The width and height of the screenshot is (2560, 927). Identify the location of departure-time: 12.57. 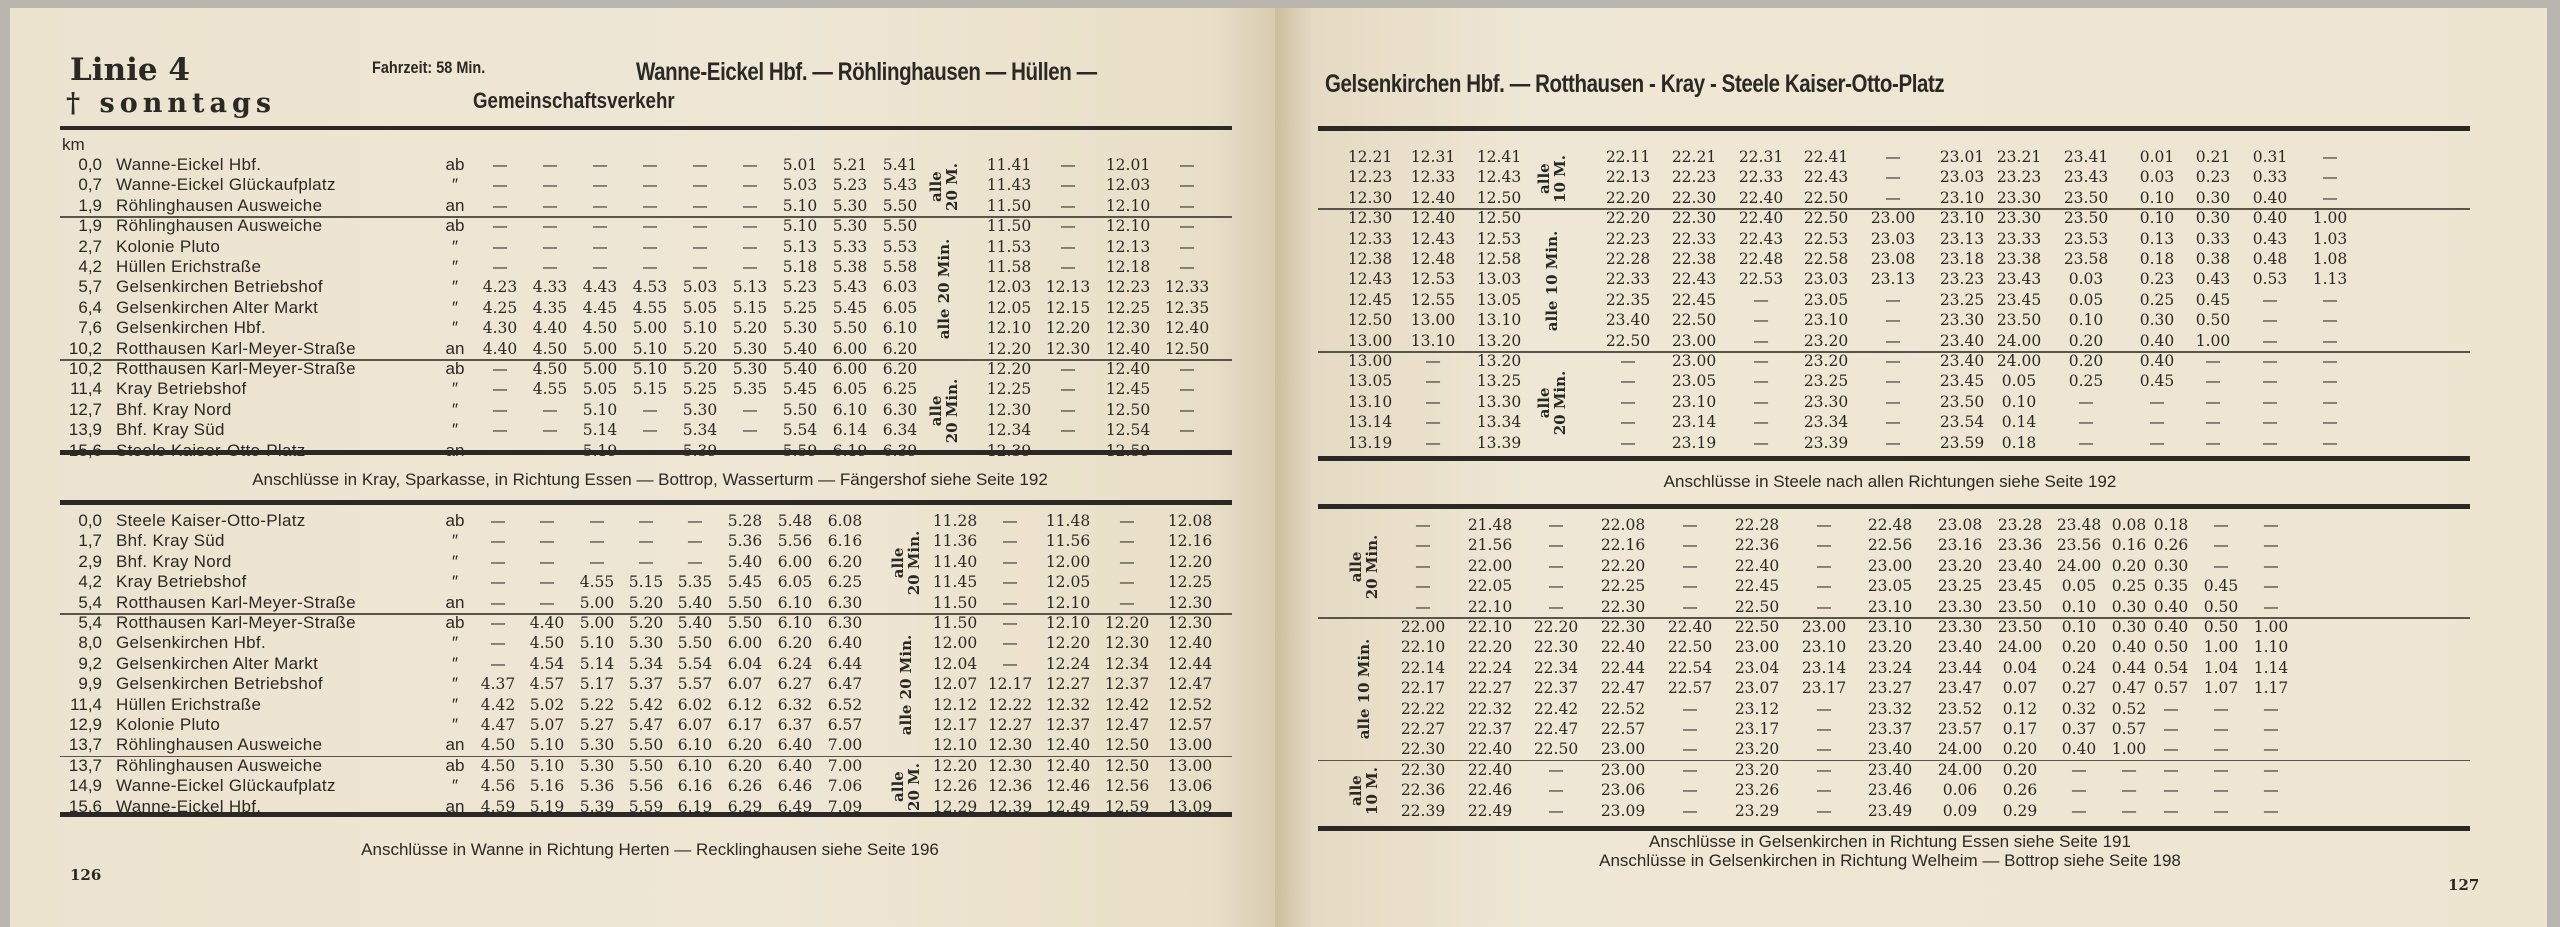
(1190, 725).